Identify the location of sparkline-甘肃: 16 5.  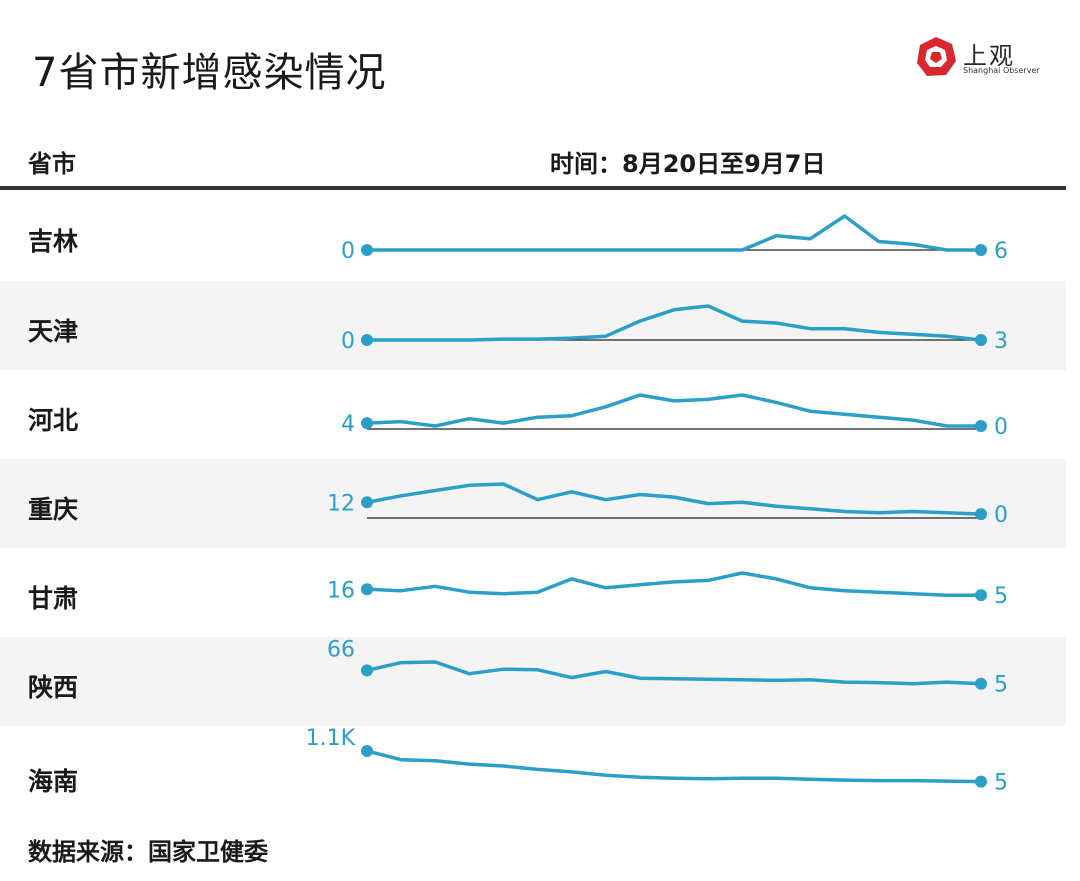
(667, 590).